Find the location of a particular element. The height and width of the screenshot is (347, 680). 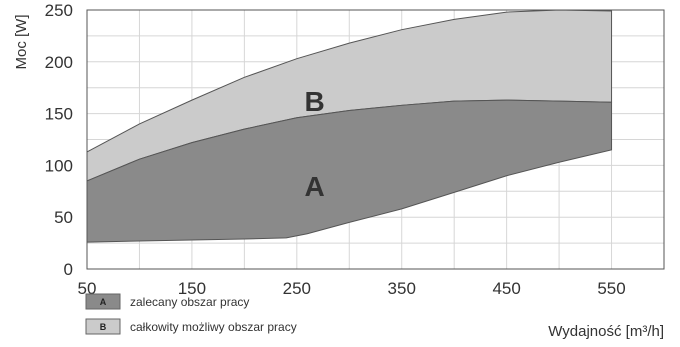

legend-key-label: A is located at coordinates (103, 302).